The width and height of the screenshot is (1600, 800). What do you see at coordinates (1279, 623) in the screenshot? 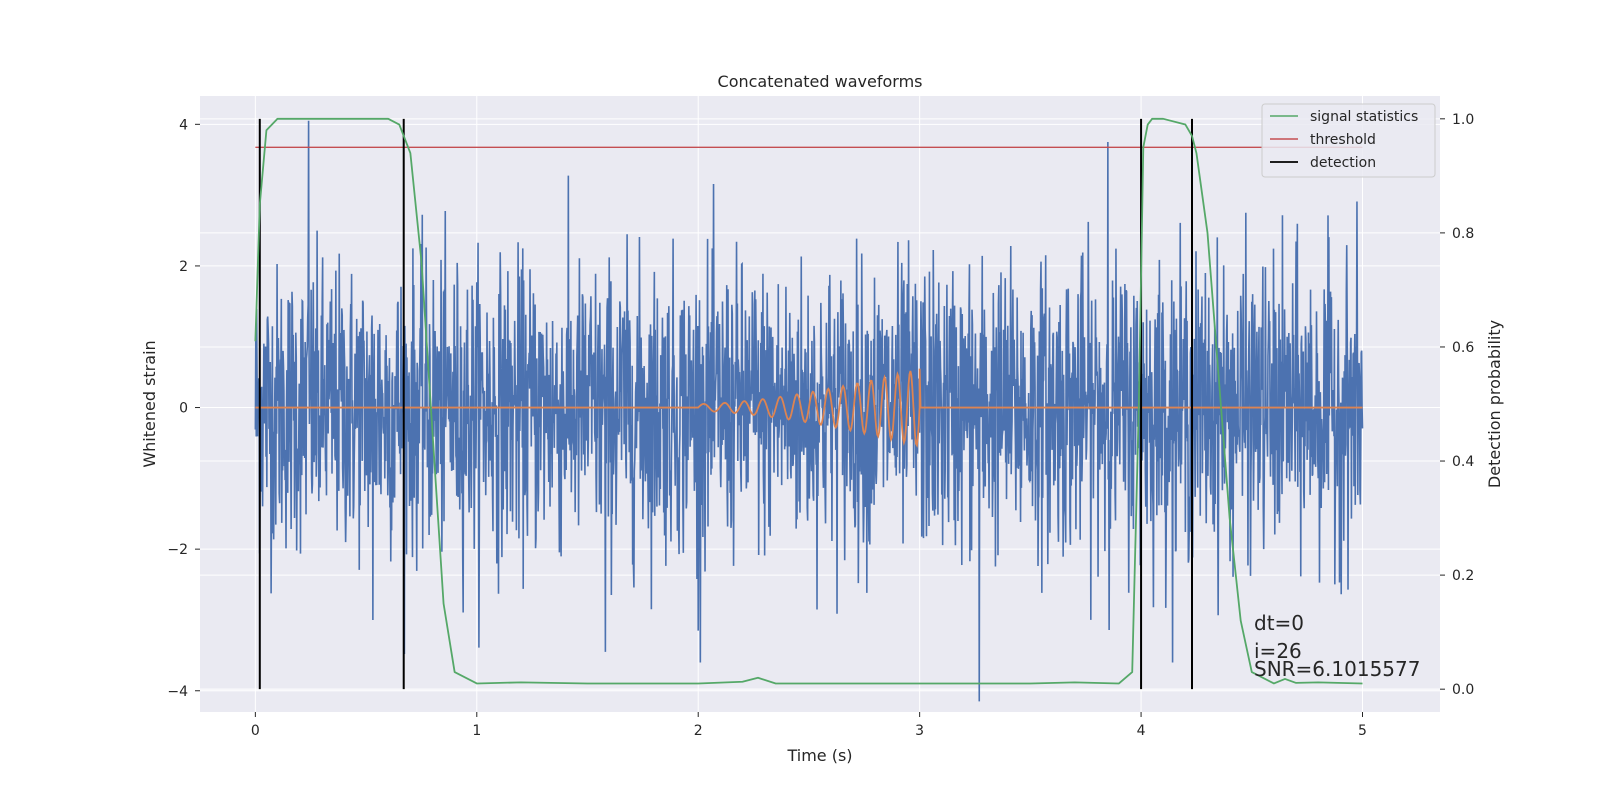
I see `annotation-dt: dt=0` at bounding box center [1279, 623].